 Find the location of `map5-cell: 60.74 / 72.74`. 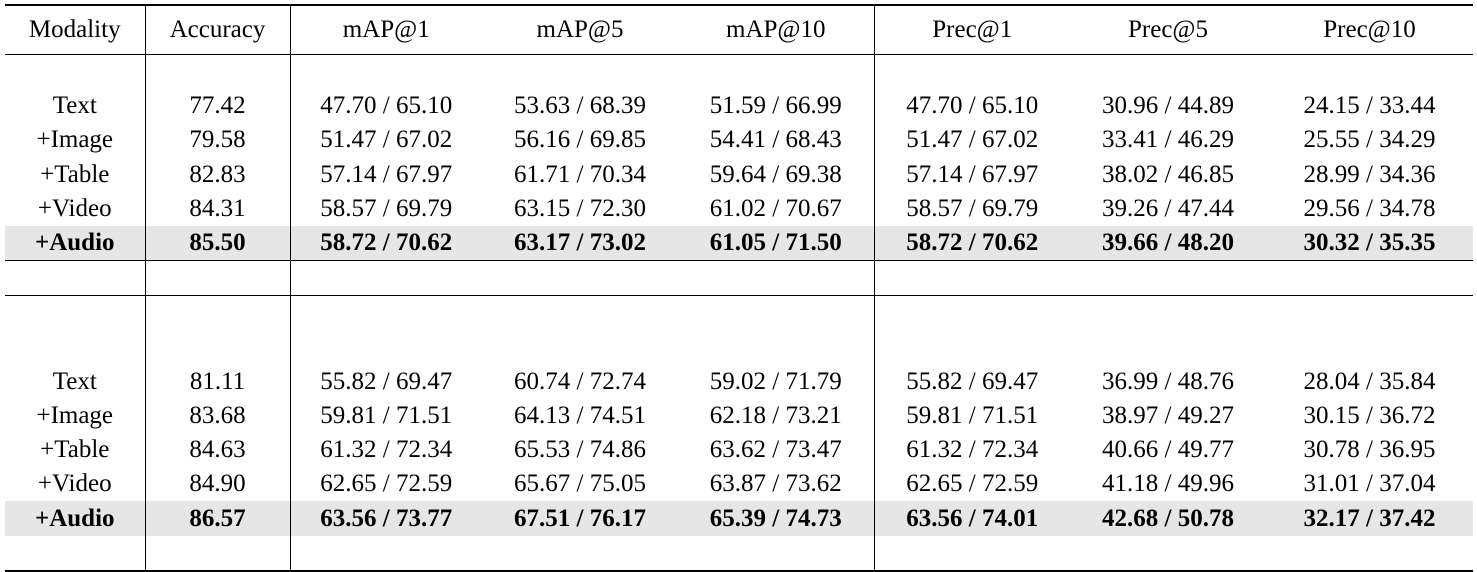

map5-cell: 60.74 / 72.74 is located at coordinates (580, 381).